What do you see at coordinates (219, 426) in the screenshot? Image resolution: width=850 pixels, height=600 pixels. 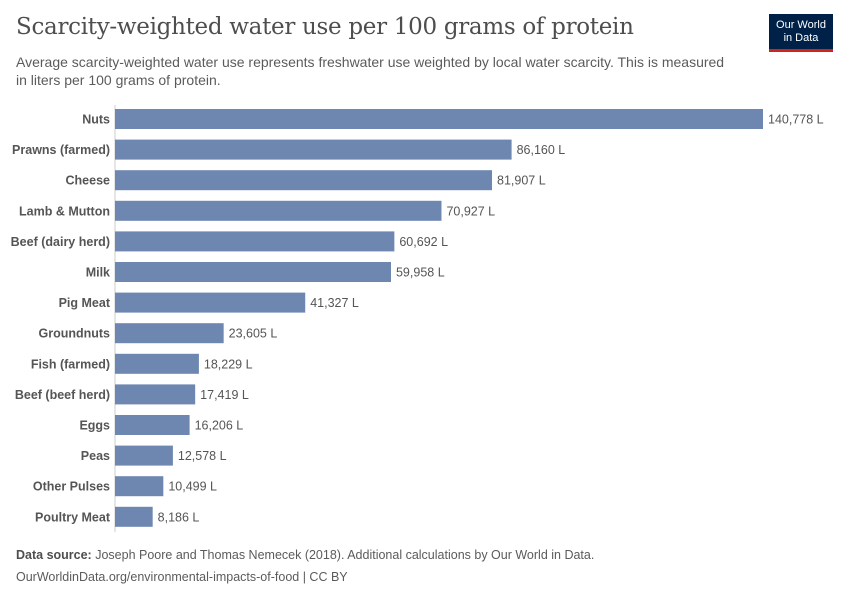 I see `value-label: 16,206 L` at bounding box center [219, 426].